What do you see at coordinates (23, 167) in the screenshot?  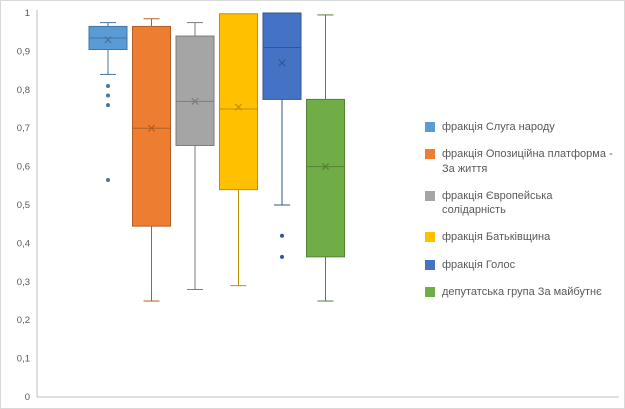 I see `y-axis-tick-label: 0,6` at bounding box center [23, 167].